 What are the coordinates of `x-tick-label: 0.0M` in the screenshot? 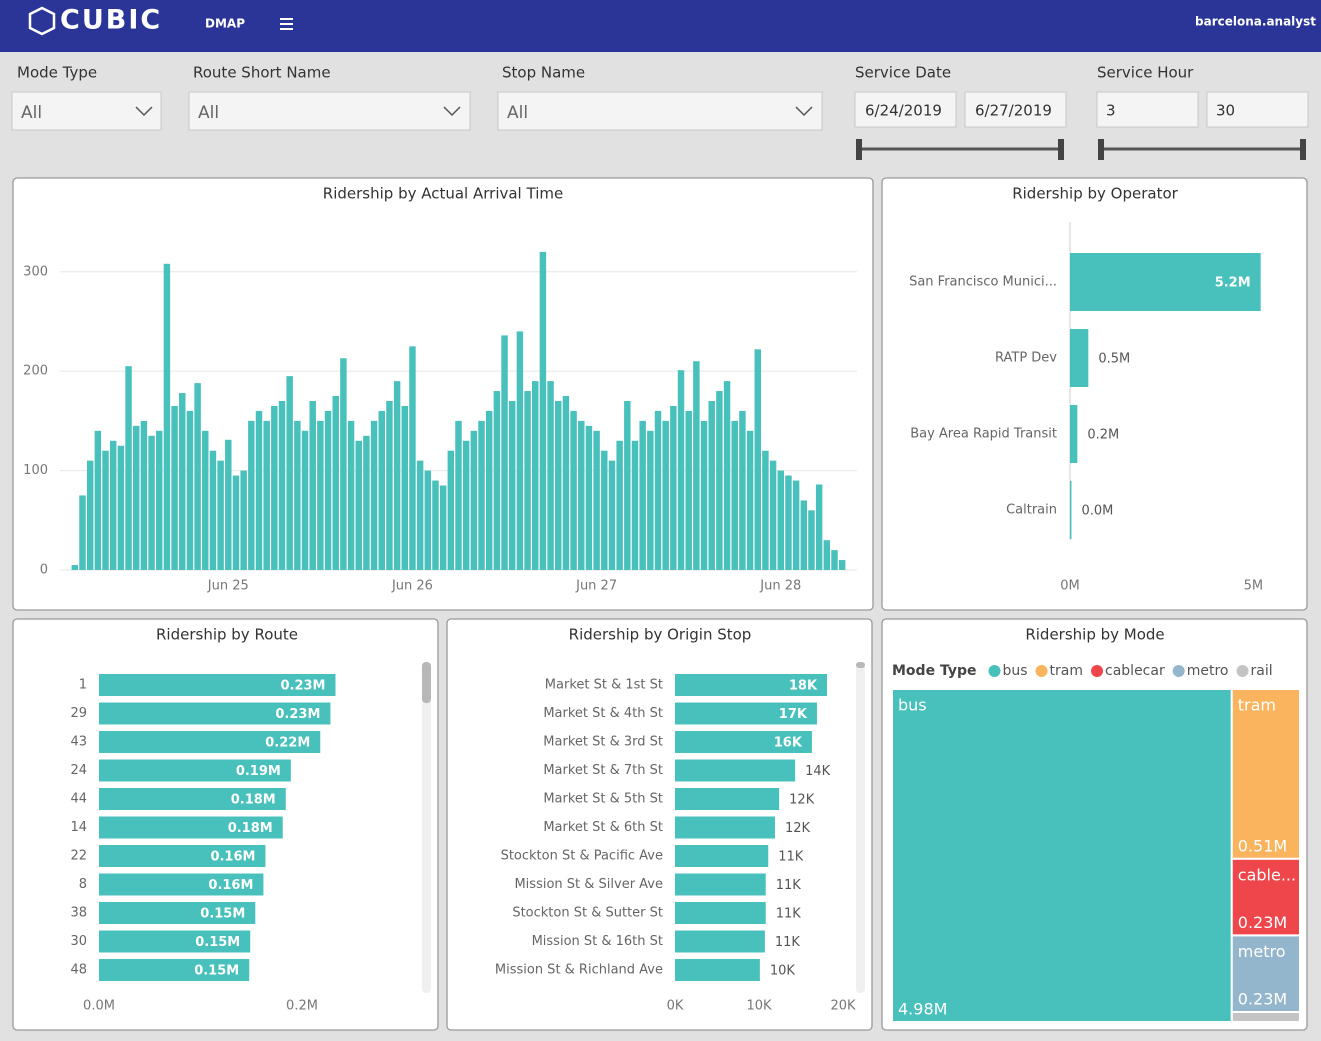 It's located at (99, 1006).